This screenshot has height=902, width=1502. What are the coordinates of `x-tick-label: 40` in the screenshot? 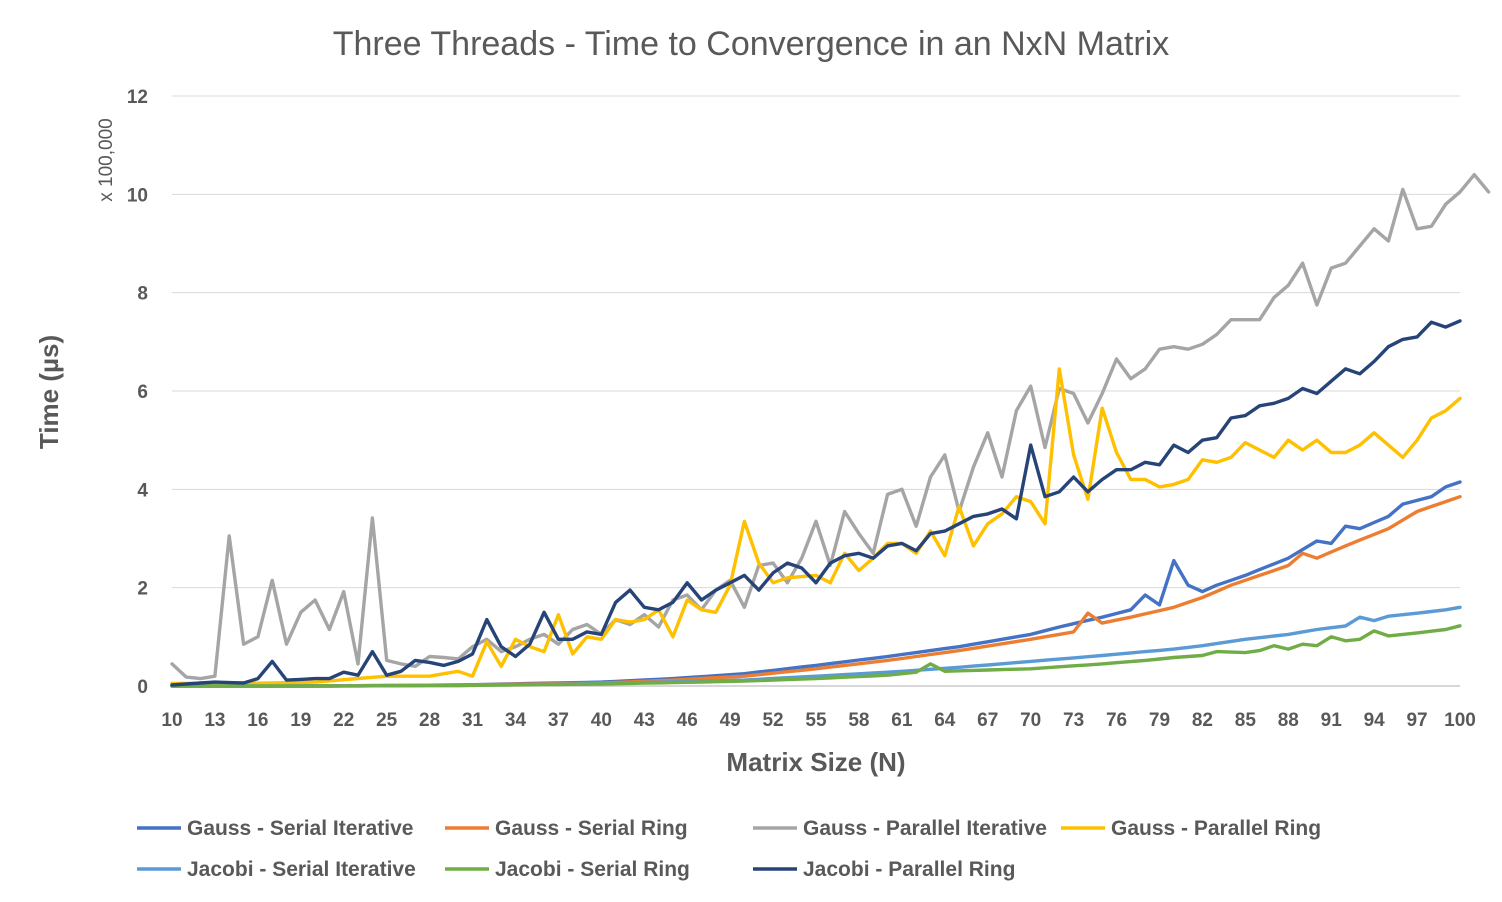 It's located at (601, 720).